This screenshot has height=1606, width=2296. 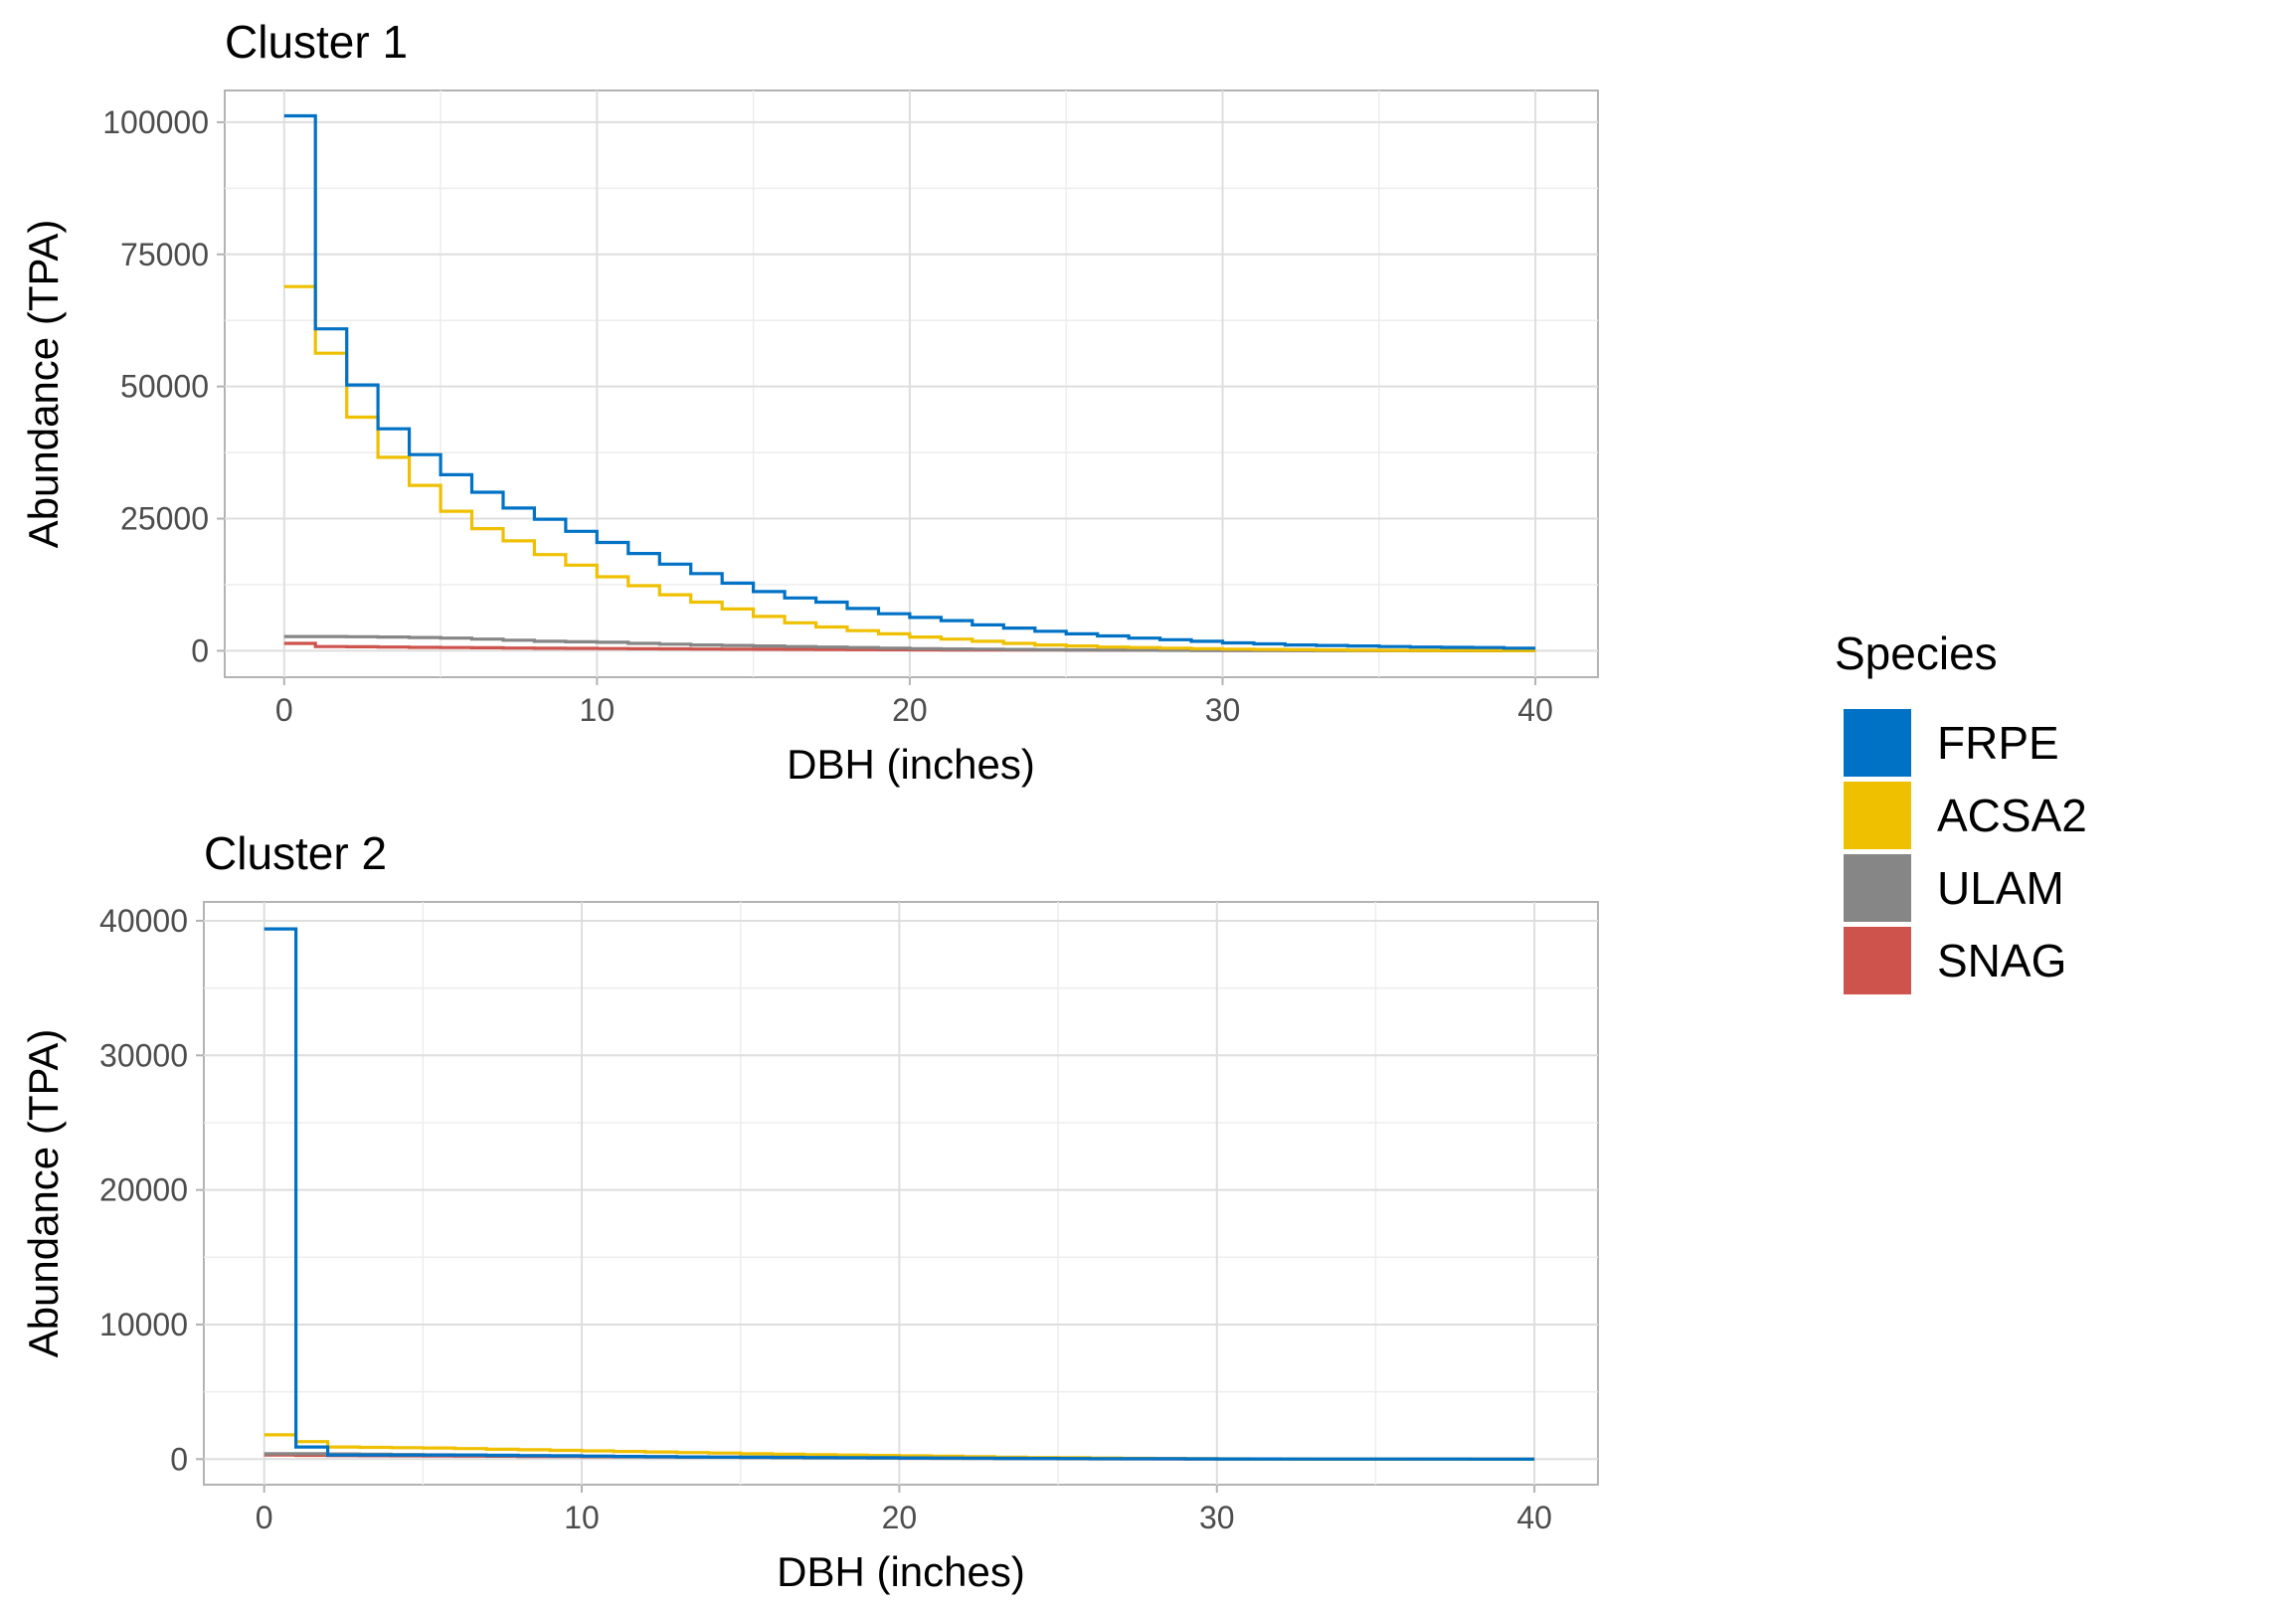 What do you see at coordinates (911, 765) in the screenshot?
I see `panel-1-x-axis-title: DBH (inches)` at bounding box center [911, 765].